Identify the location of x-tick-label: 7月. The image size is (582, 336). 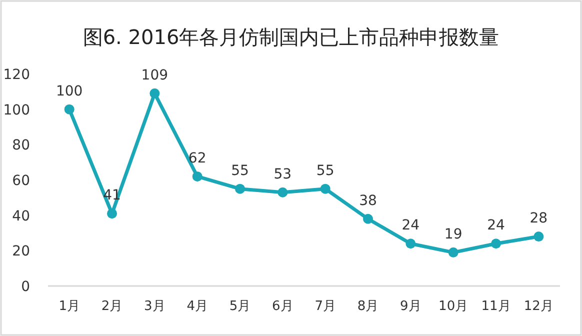
(325, 306).